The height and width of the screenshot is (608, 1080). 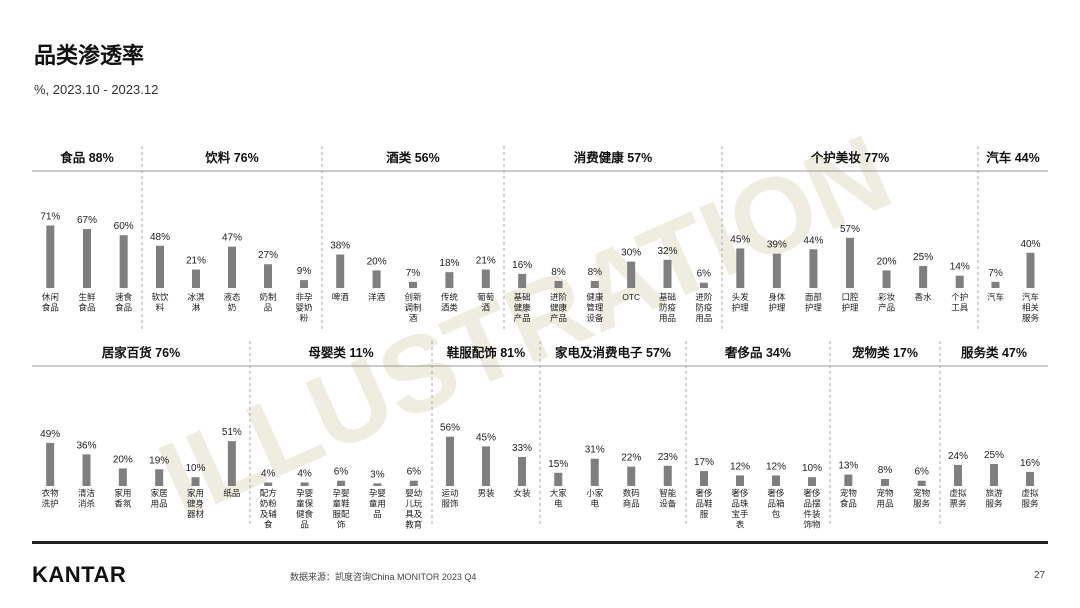 I want to click on category-label: 纸品, so click(x=231, y=493).